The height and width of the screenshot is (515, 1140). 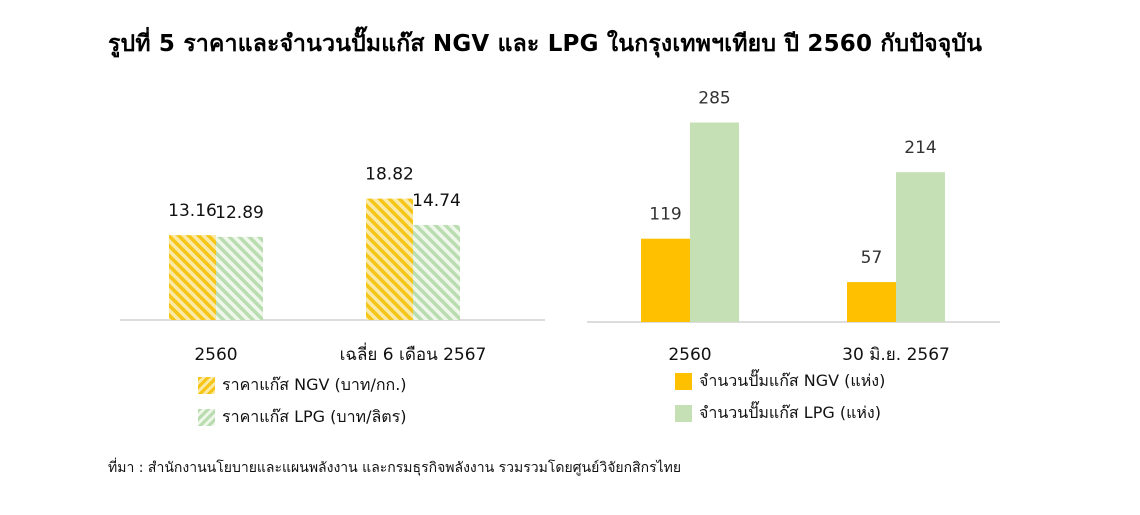 What do you see at coordinates (714, 99) in the screenshot?
I see `count-value-label-lpg-0: 285` at bounding box center [714, 99].